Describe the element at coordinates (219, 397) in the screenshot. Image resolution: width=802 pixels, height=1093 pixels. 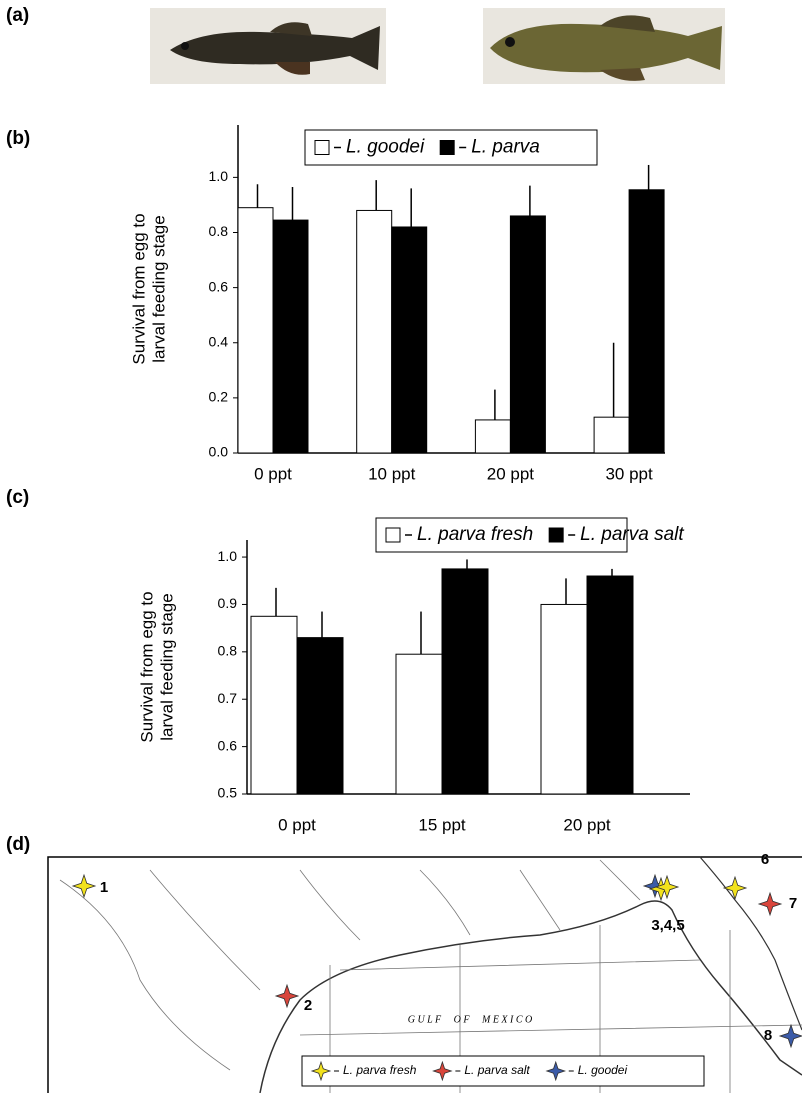
I see `y-tick-label: 0.2` at that location.